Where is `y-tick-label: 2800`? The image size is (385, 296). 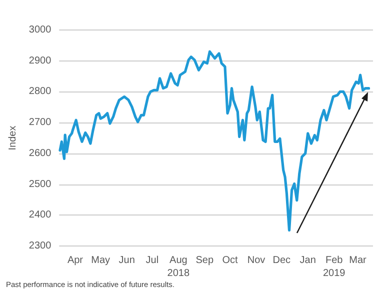
y-tick-label: 2800 is located at coordinates (40, 92).